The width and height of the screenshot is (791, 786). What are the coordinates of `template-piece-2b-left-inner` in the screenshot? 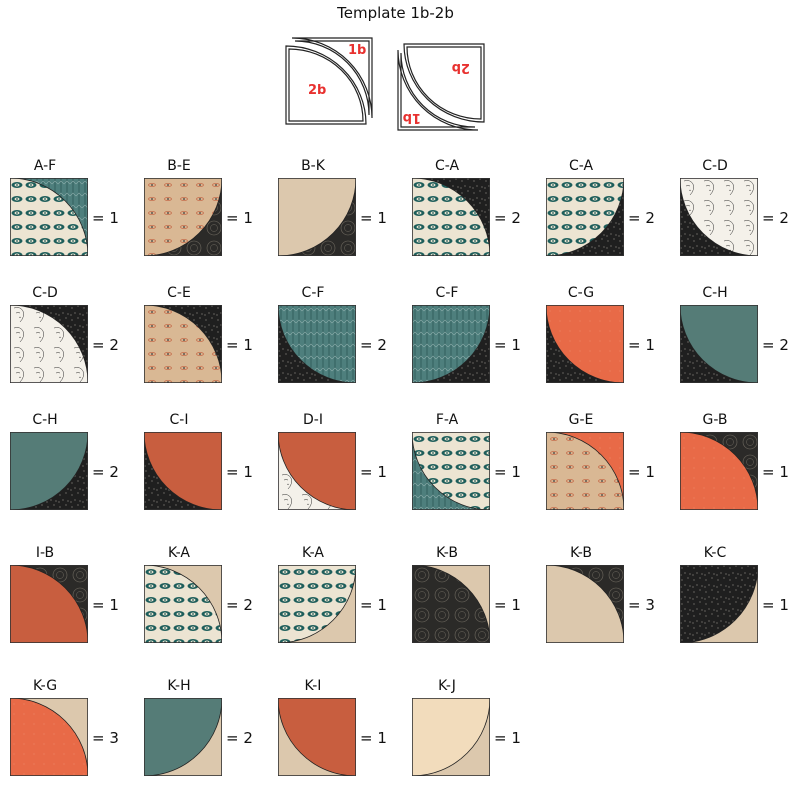 It's located at (326, 85).